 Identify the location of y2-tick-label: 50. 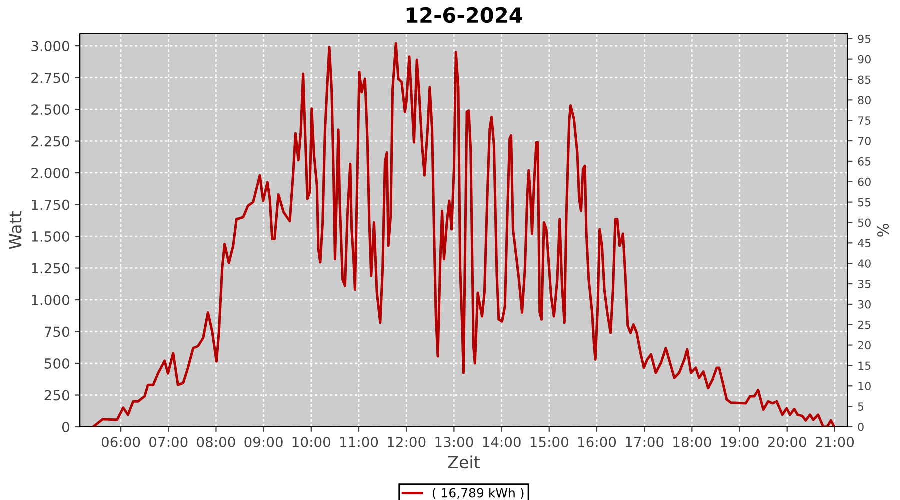
(864, 223).